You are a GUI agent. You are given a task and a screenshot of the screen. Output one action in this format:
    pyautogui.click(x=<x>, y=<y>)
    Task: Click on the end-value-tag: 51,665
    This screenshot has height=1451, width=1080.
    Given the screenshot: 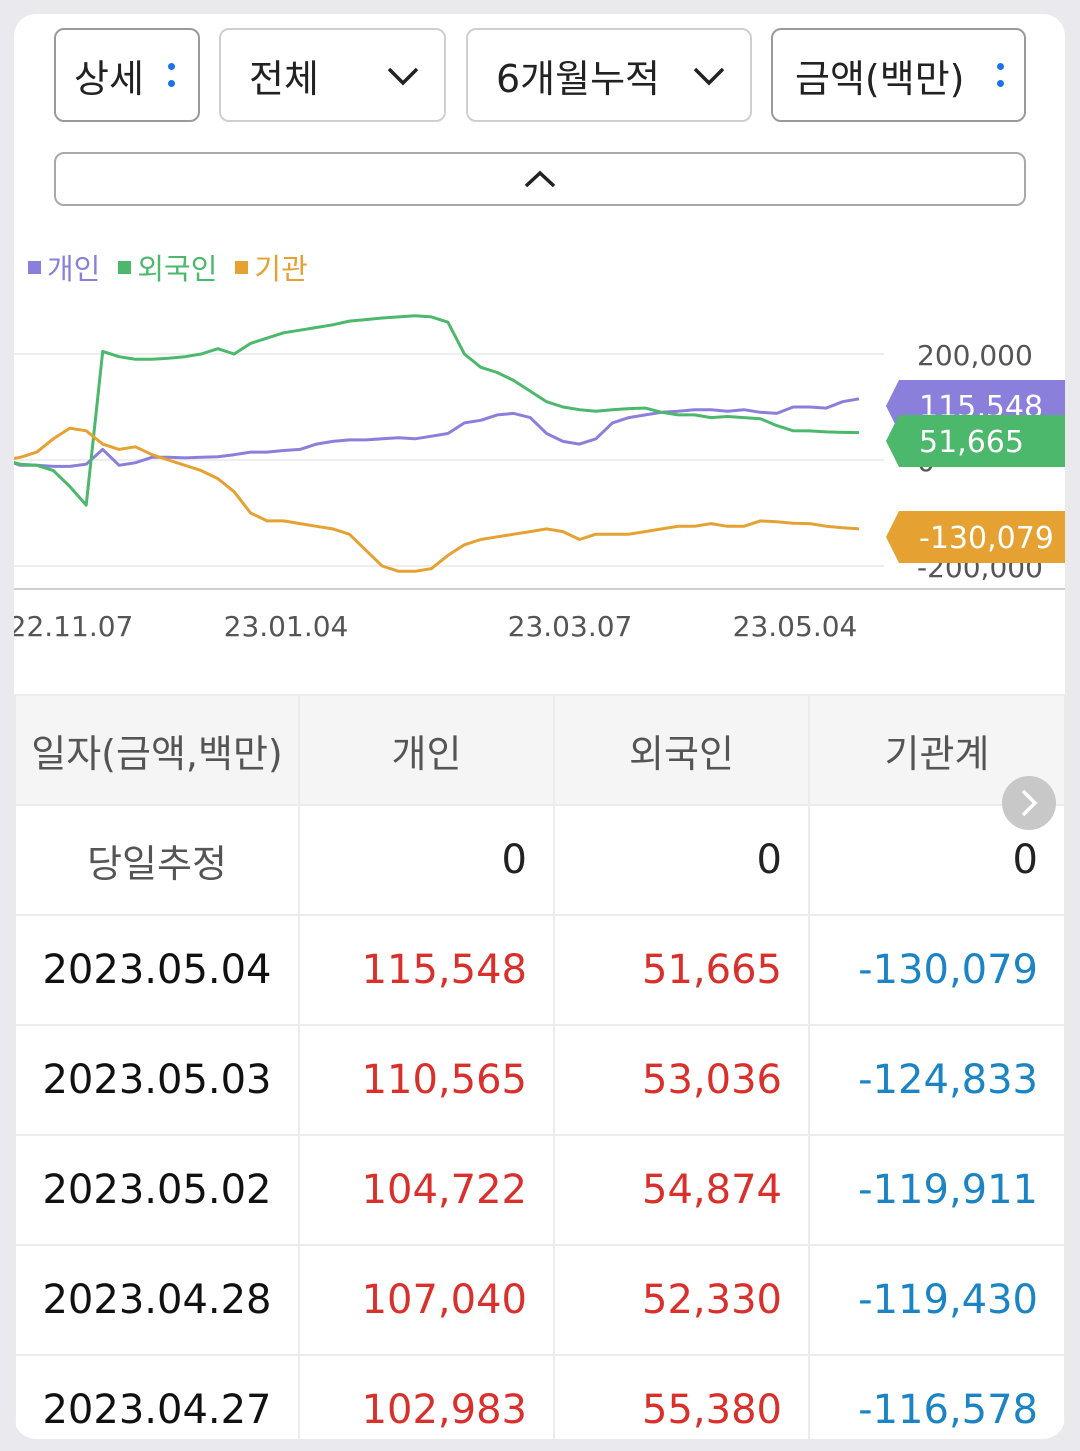 What is the action you would take?
    pyautogui.click(x=975, y=441)
    